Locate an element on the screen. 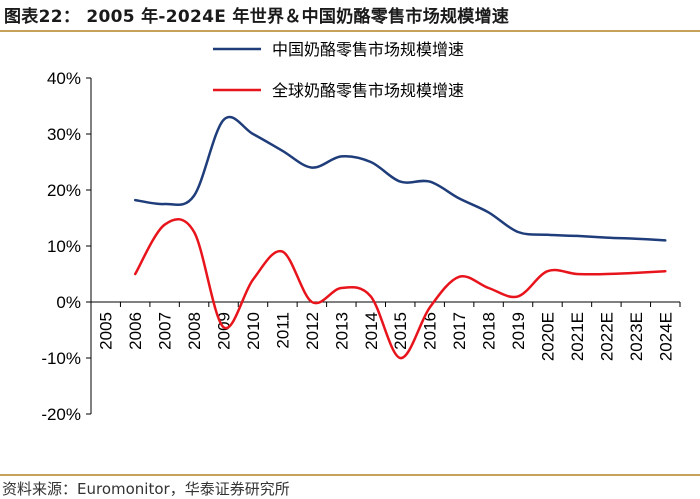  y-tick-label: 20% is located at coordinates (64, 190).